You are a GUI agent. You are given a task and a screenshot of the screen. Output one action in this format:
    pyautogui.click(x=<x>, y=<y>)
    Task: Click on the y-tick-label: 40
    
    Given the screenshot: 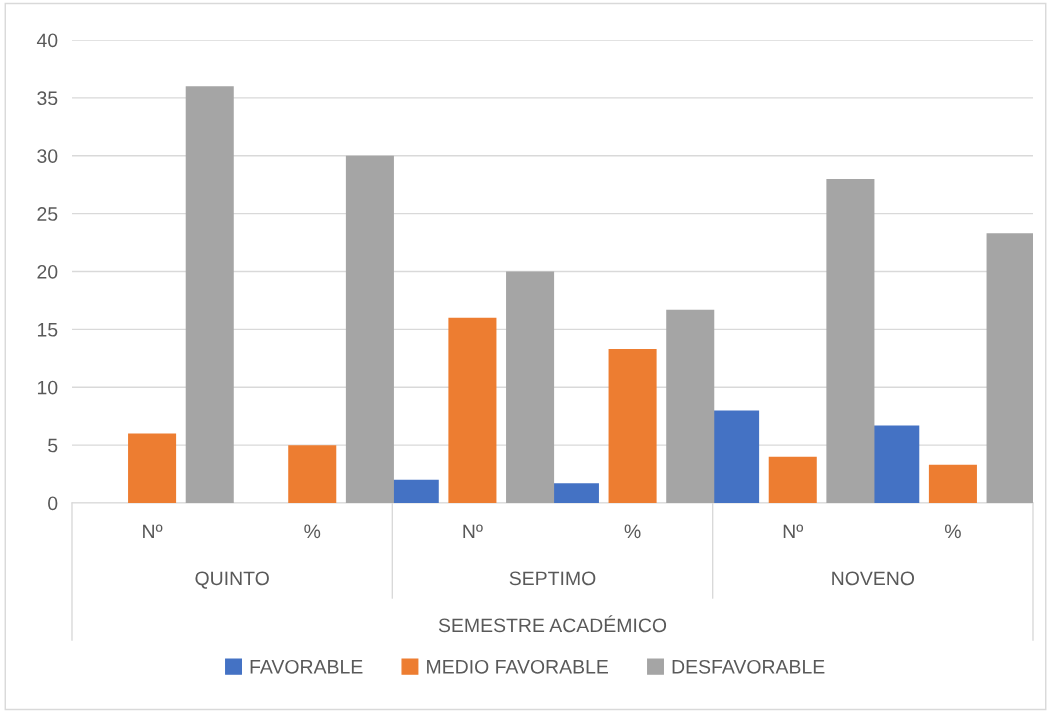 What is the action you would take?
    pyautogui.click(x=47, y=40)
    